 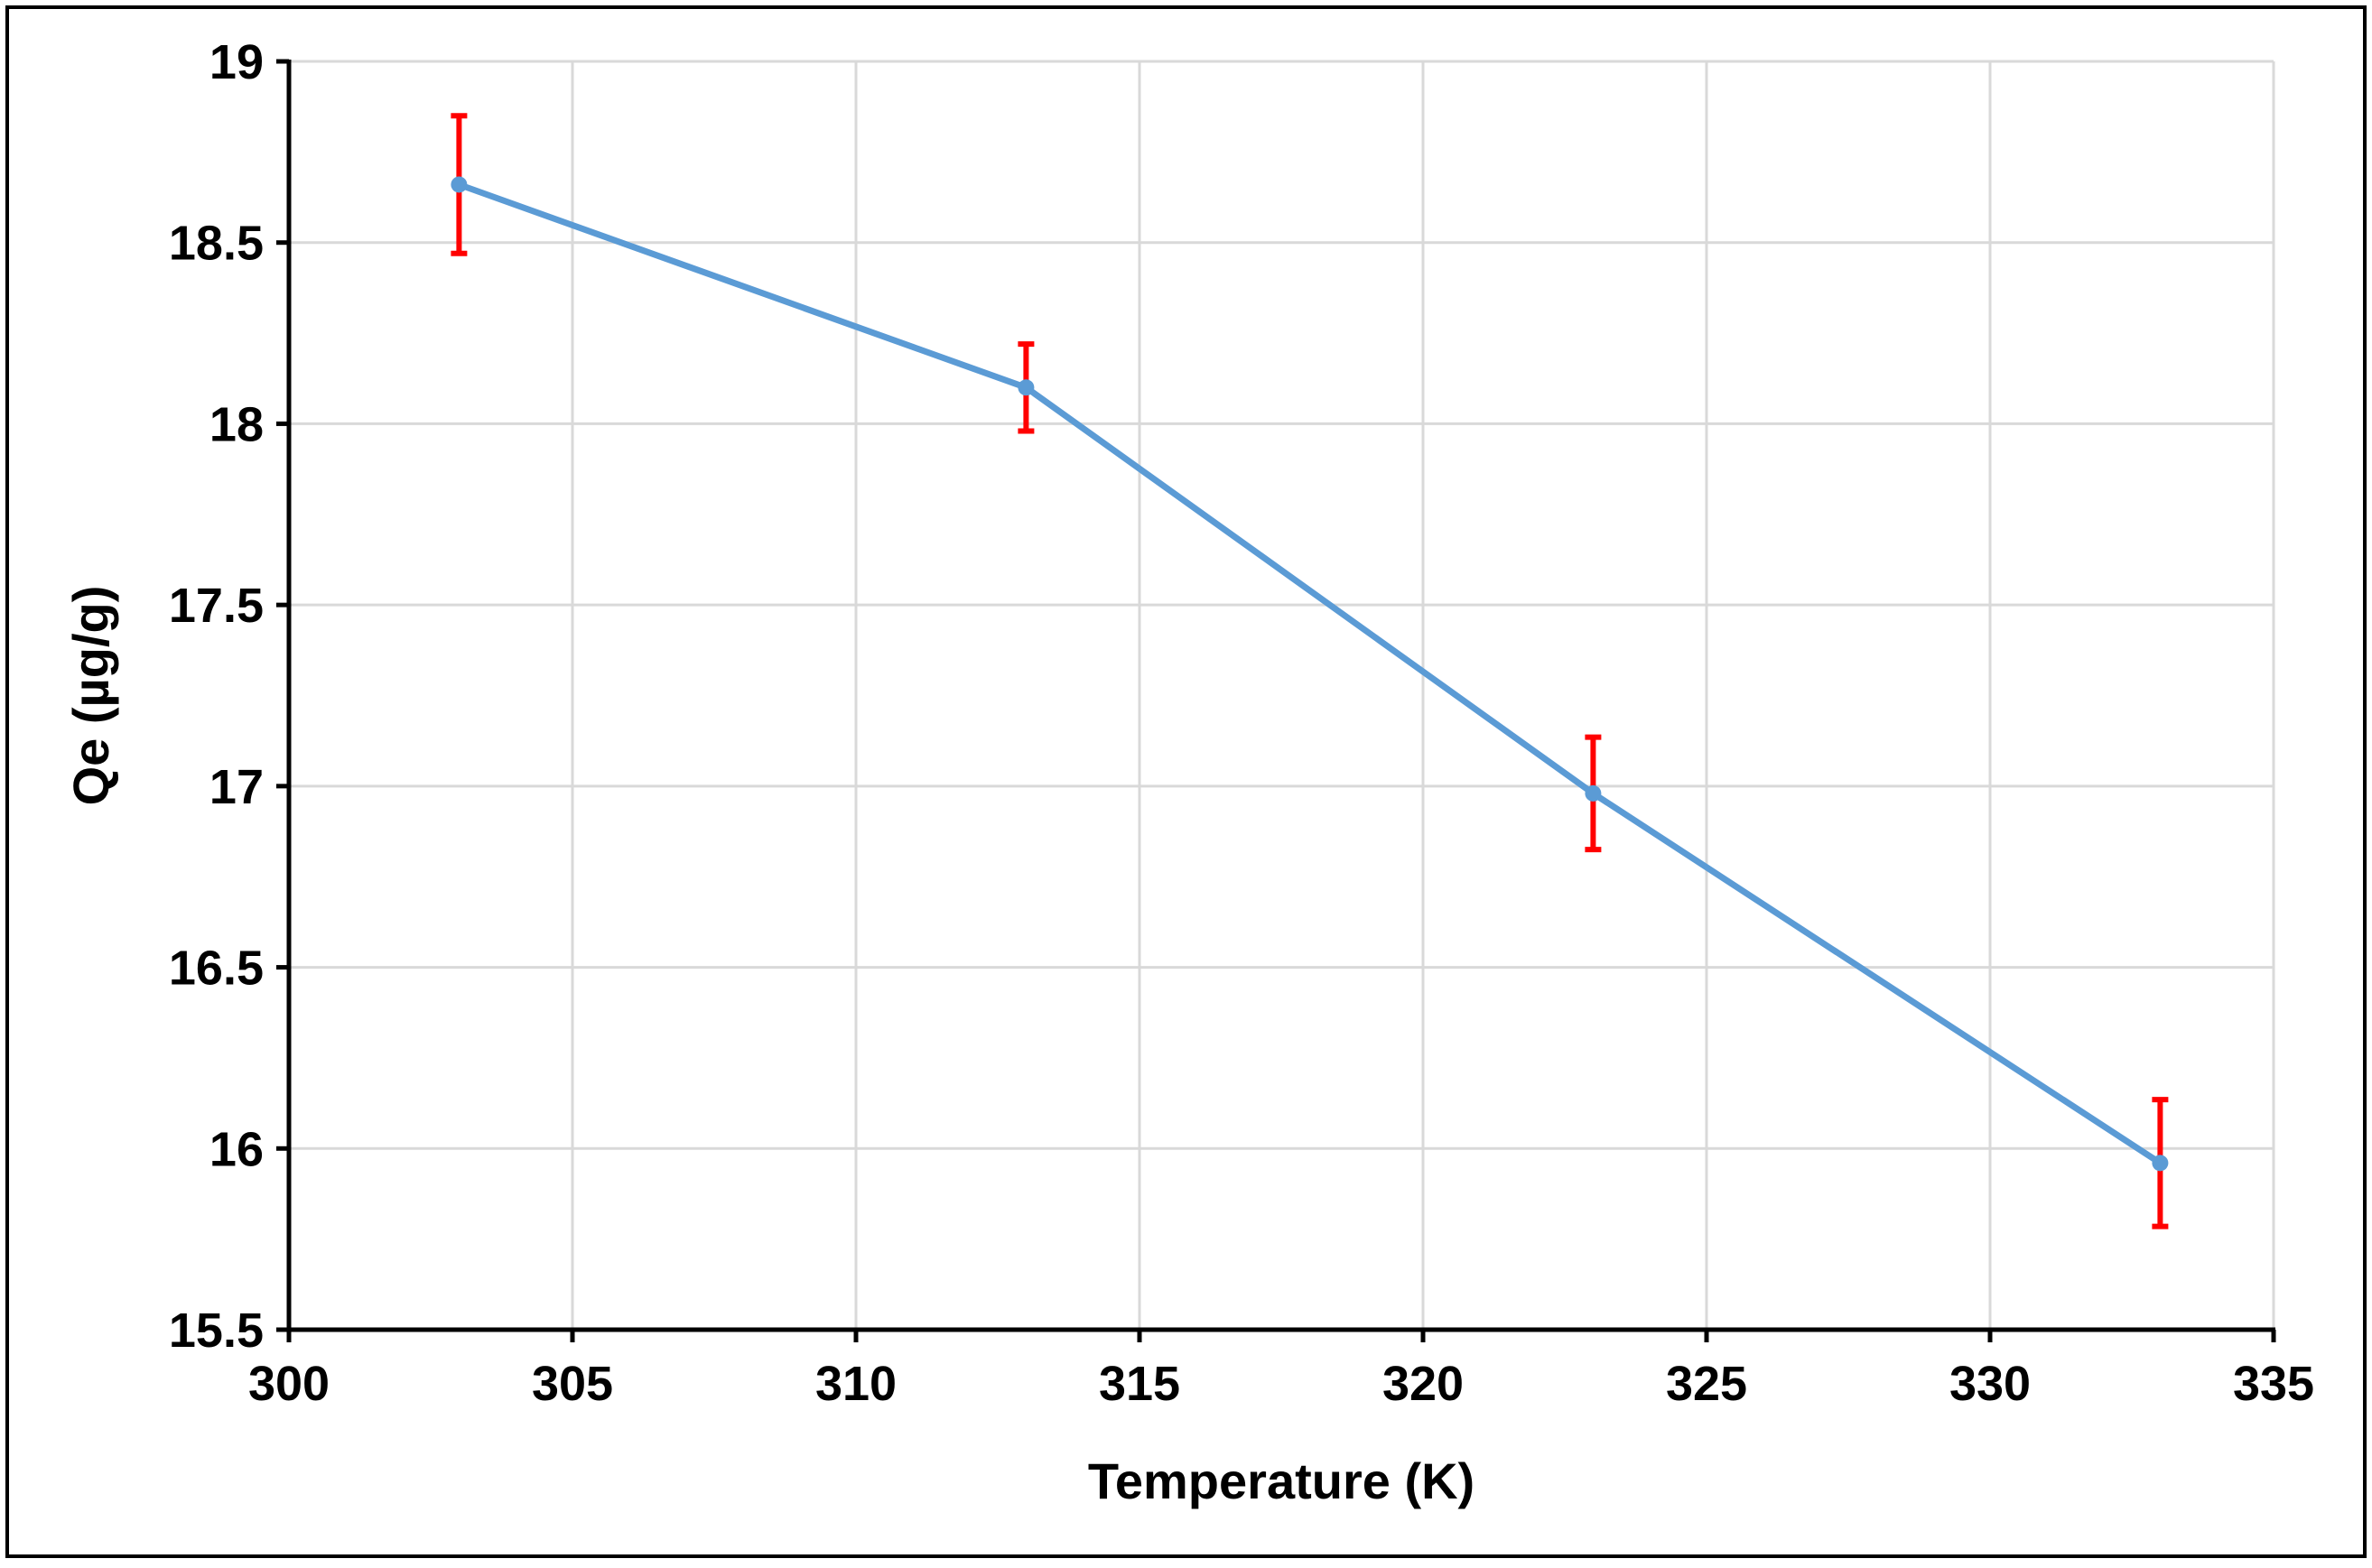 I want to click on x-tick-label: 310, so click(x=856, y=1384).